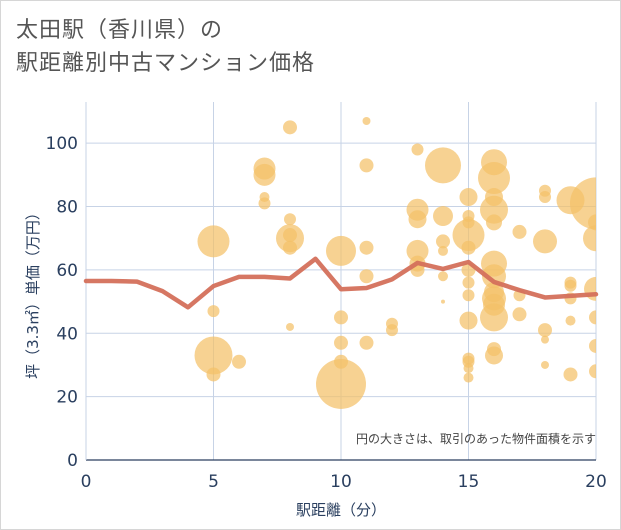  What do you see at coordinates (596, 482) in the screenshot?
I see `x-tick-label: 20` at bounding box center [596, 482].